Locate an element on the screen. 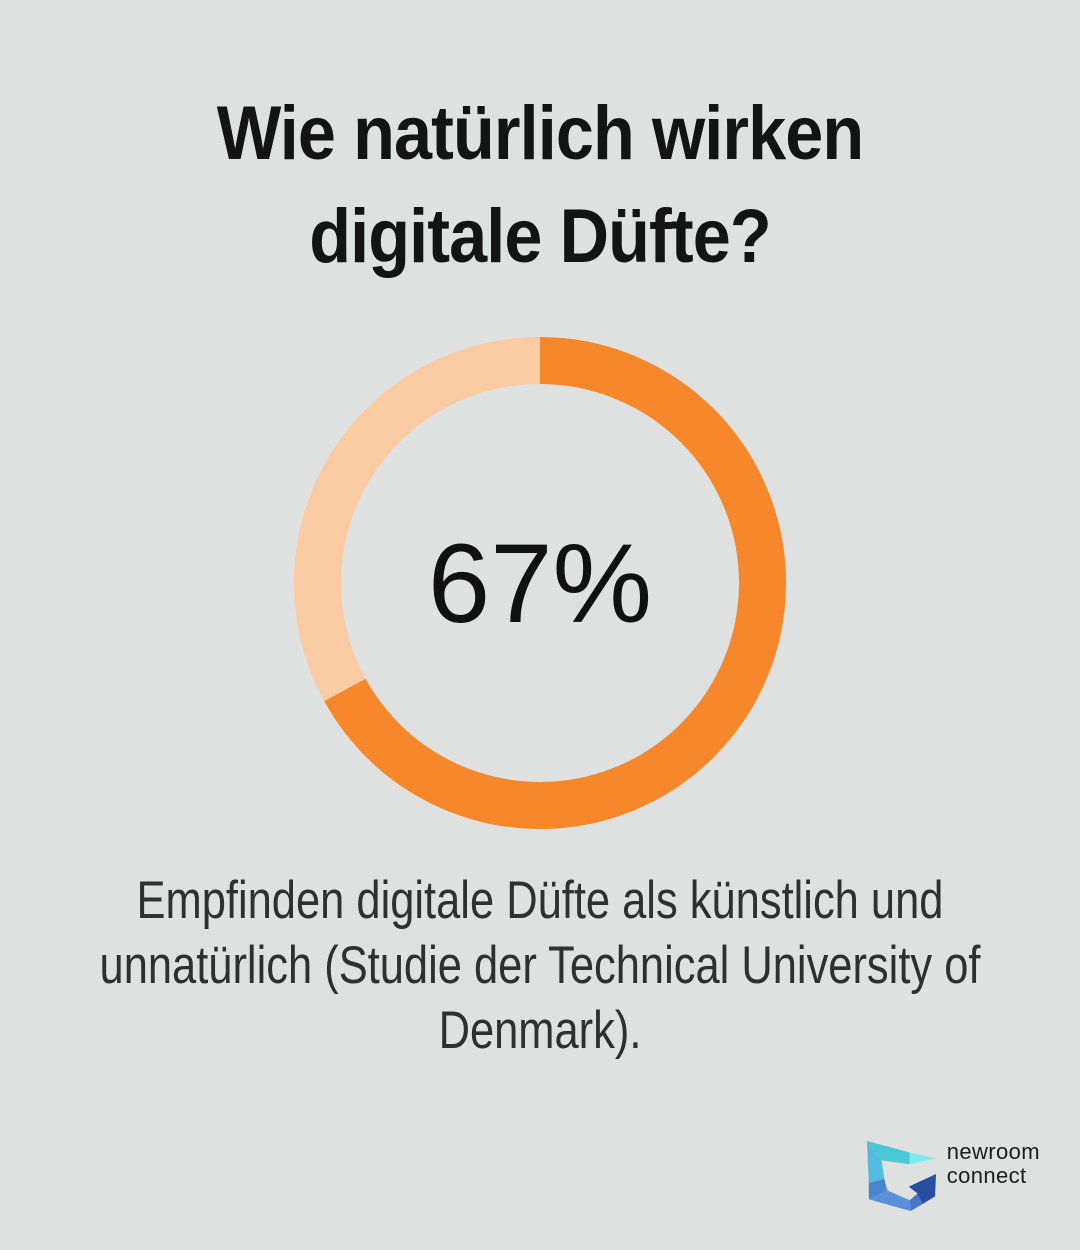  logo-facet-tail-fold is located at coordinates (922, 1189).